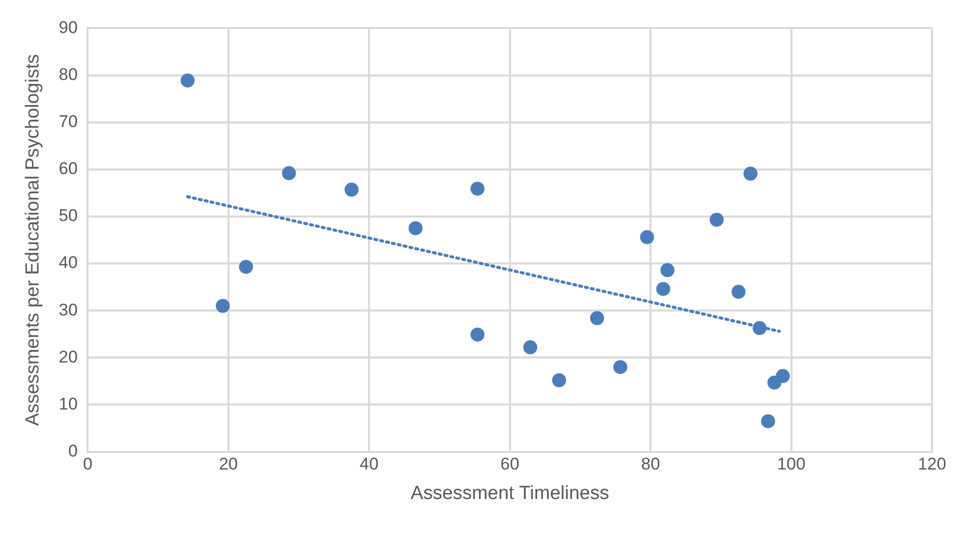  Describe the element at coordinates (650, 464) in the screenshot. I see `x-tick-label: 80` at that location.